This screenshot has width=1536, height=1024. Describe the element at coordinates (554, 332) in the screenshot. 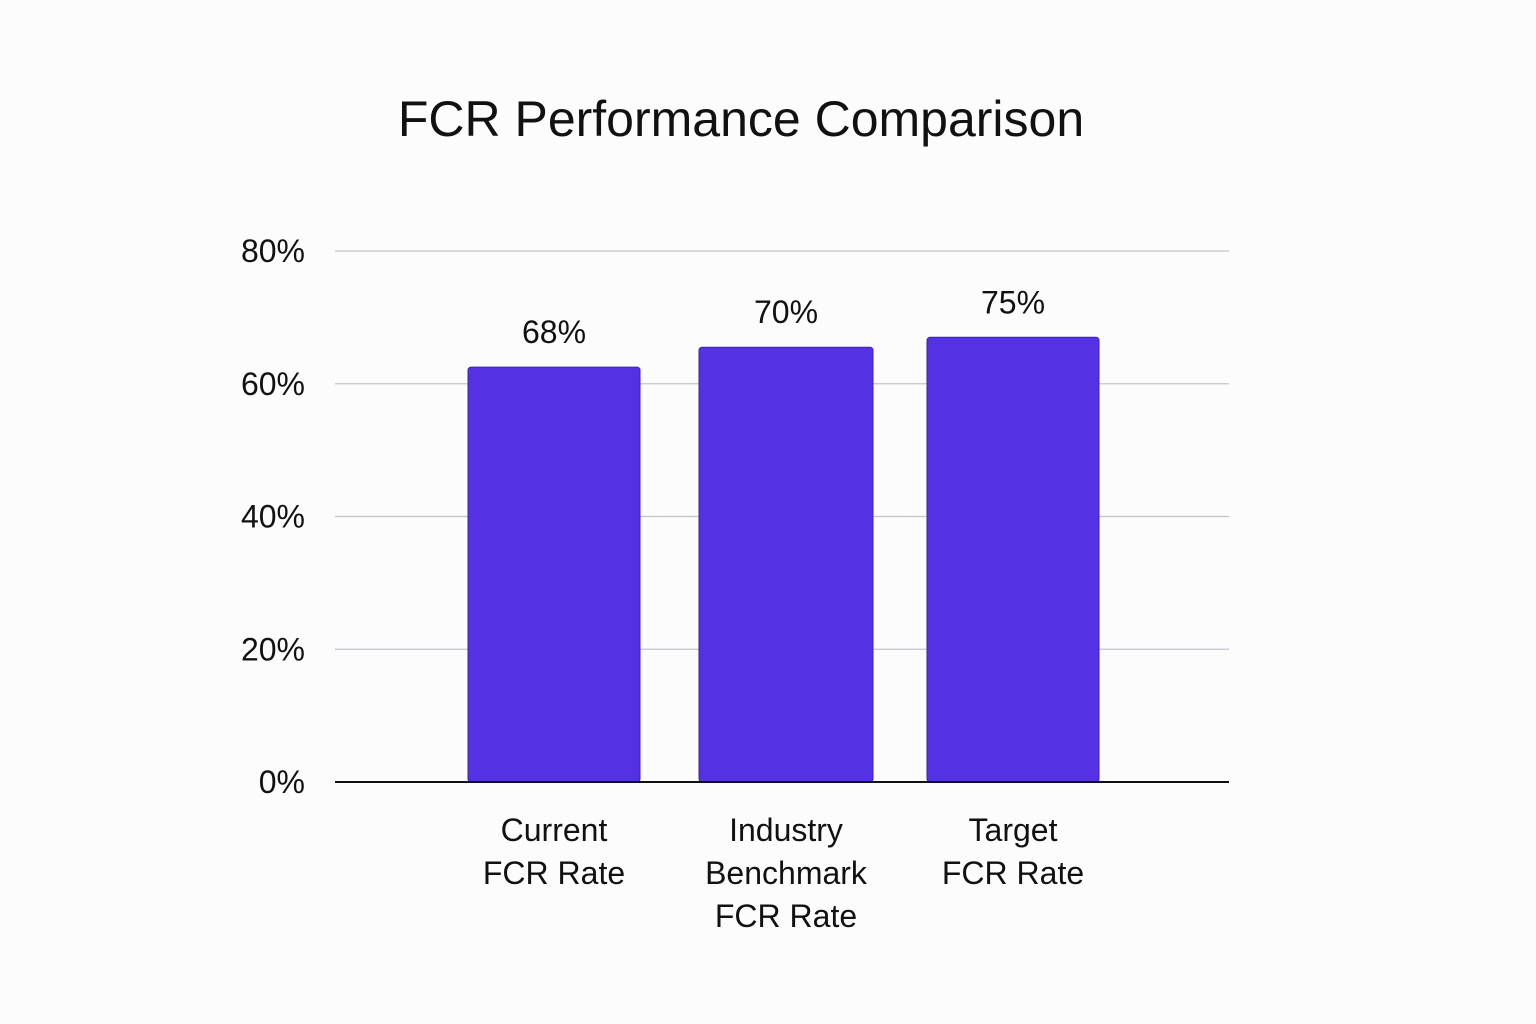

I see `data-label: 68%` at that location.